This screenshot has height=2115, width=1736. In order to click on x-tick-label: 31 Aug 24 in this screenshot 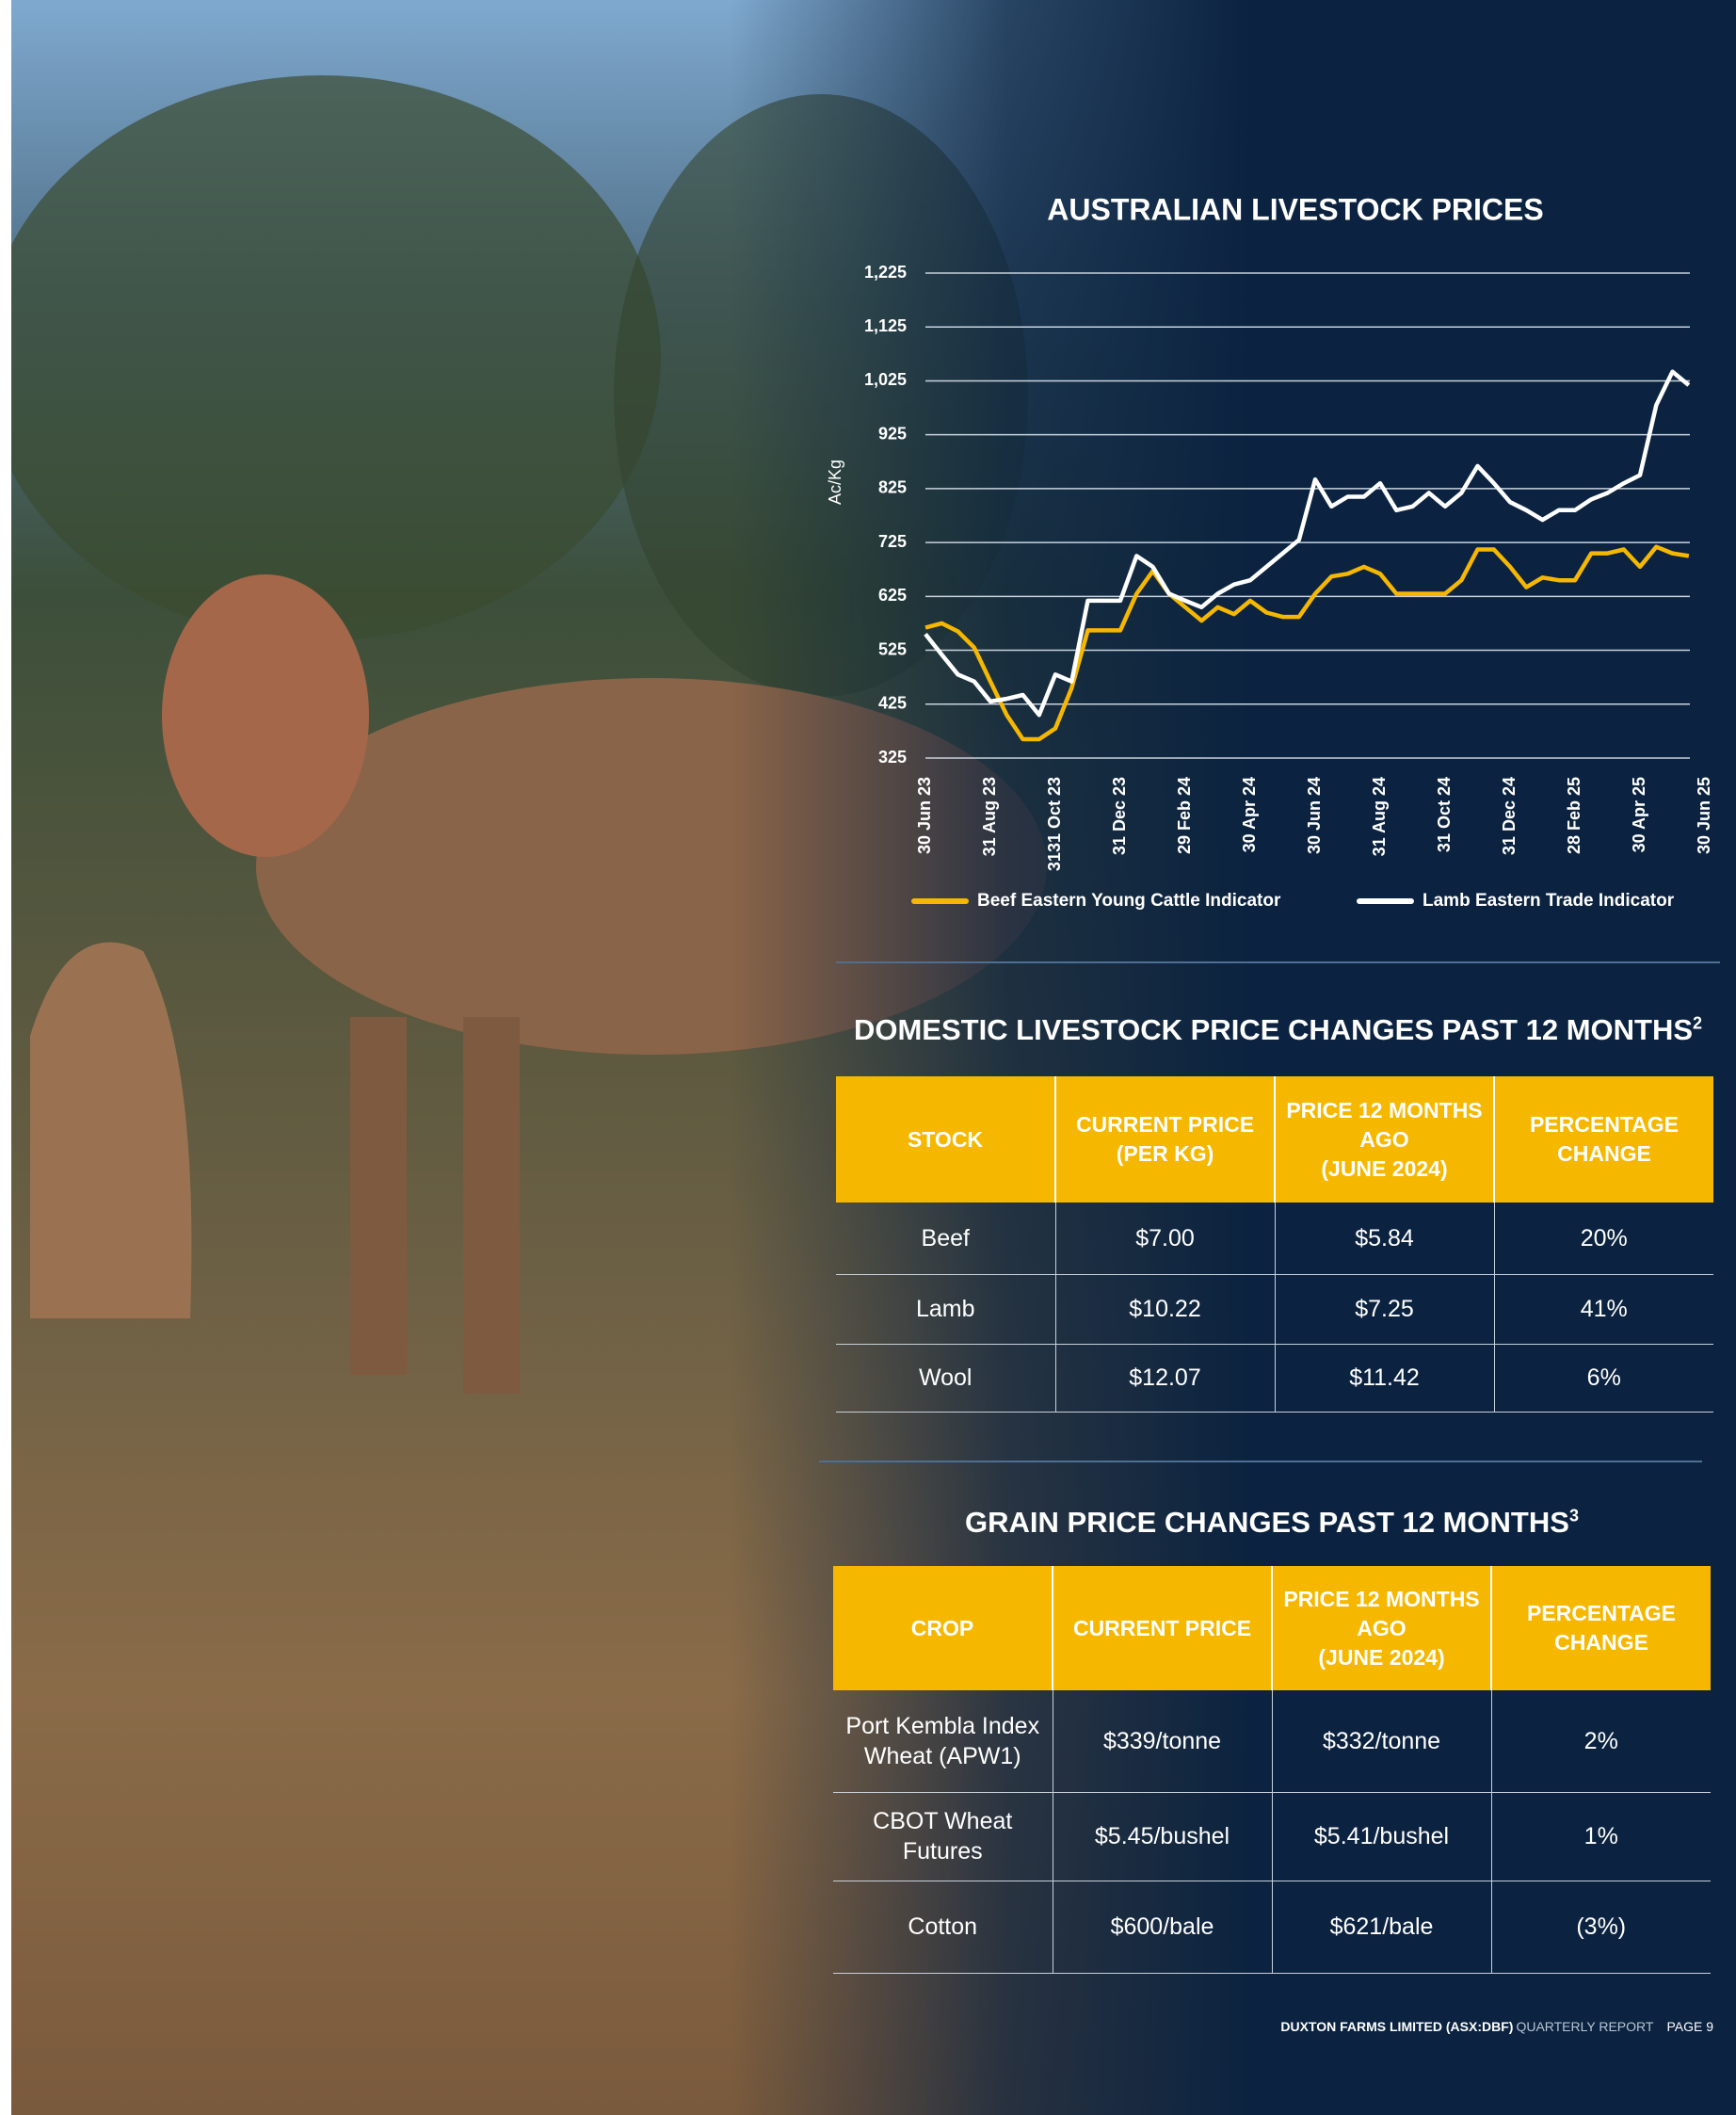, I will do `click(1380, 816)`.